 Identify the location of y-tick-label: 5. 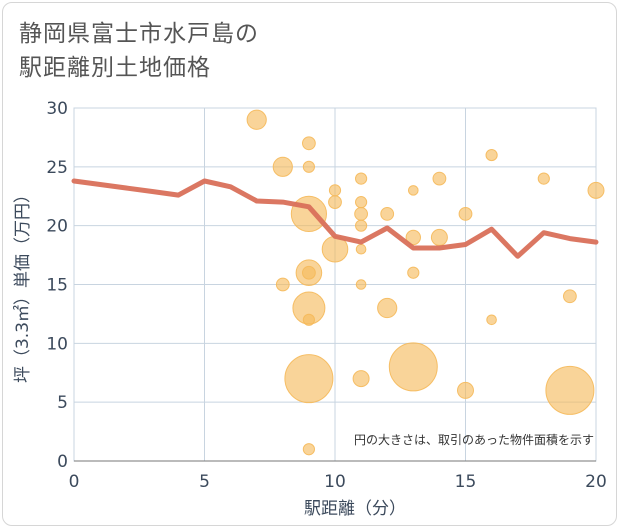
(62, 403).